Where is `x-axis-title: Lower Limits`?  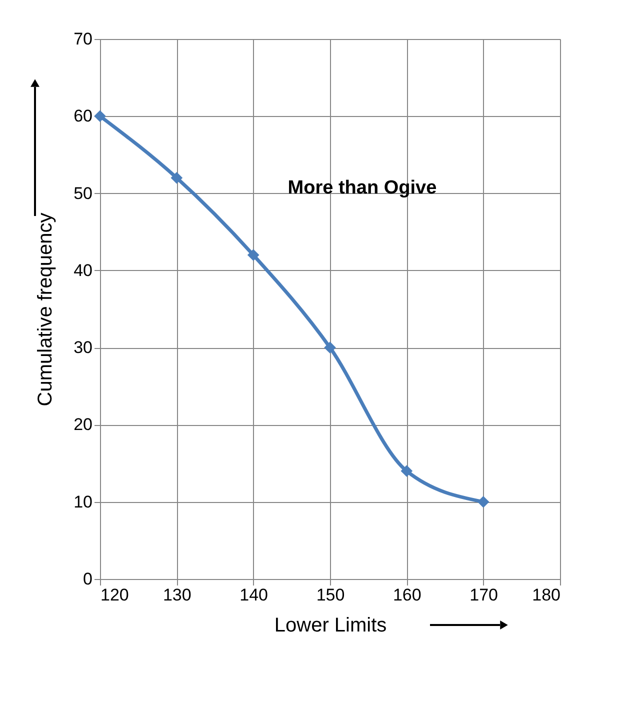
x-axis-title: Lower Limits is located at coordinates (330, 625).